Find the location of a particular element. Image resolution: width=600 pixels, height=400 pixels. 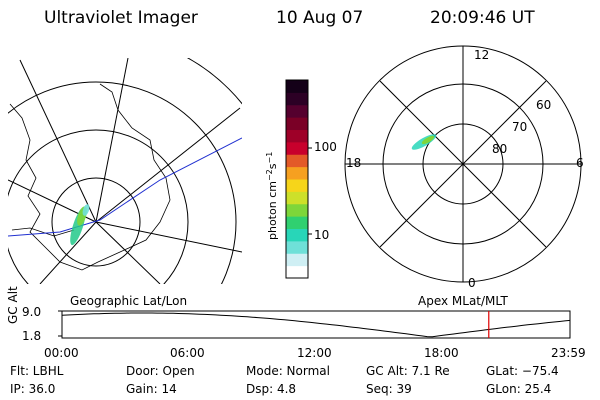

altitude-curve is located at coordinates (316, 325).